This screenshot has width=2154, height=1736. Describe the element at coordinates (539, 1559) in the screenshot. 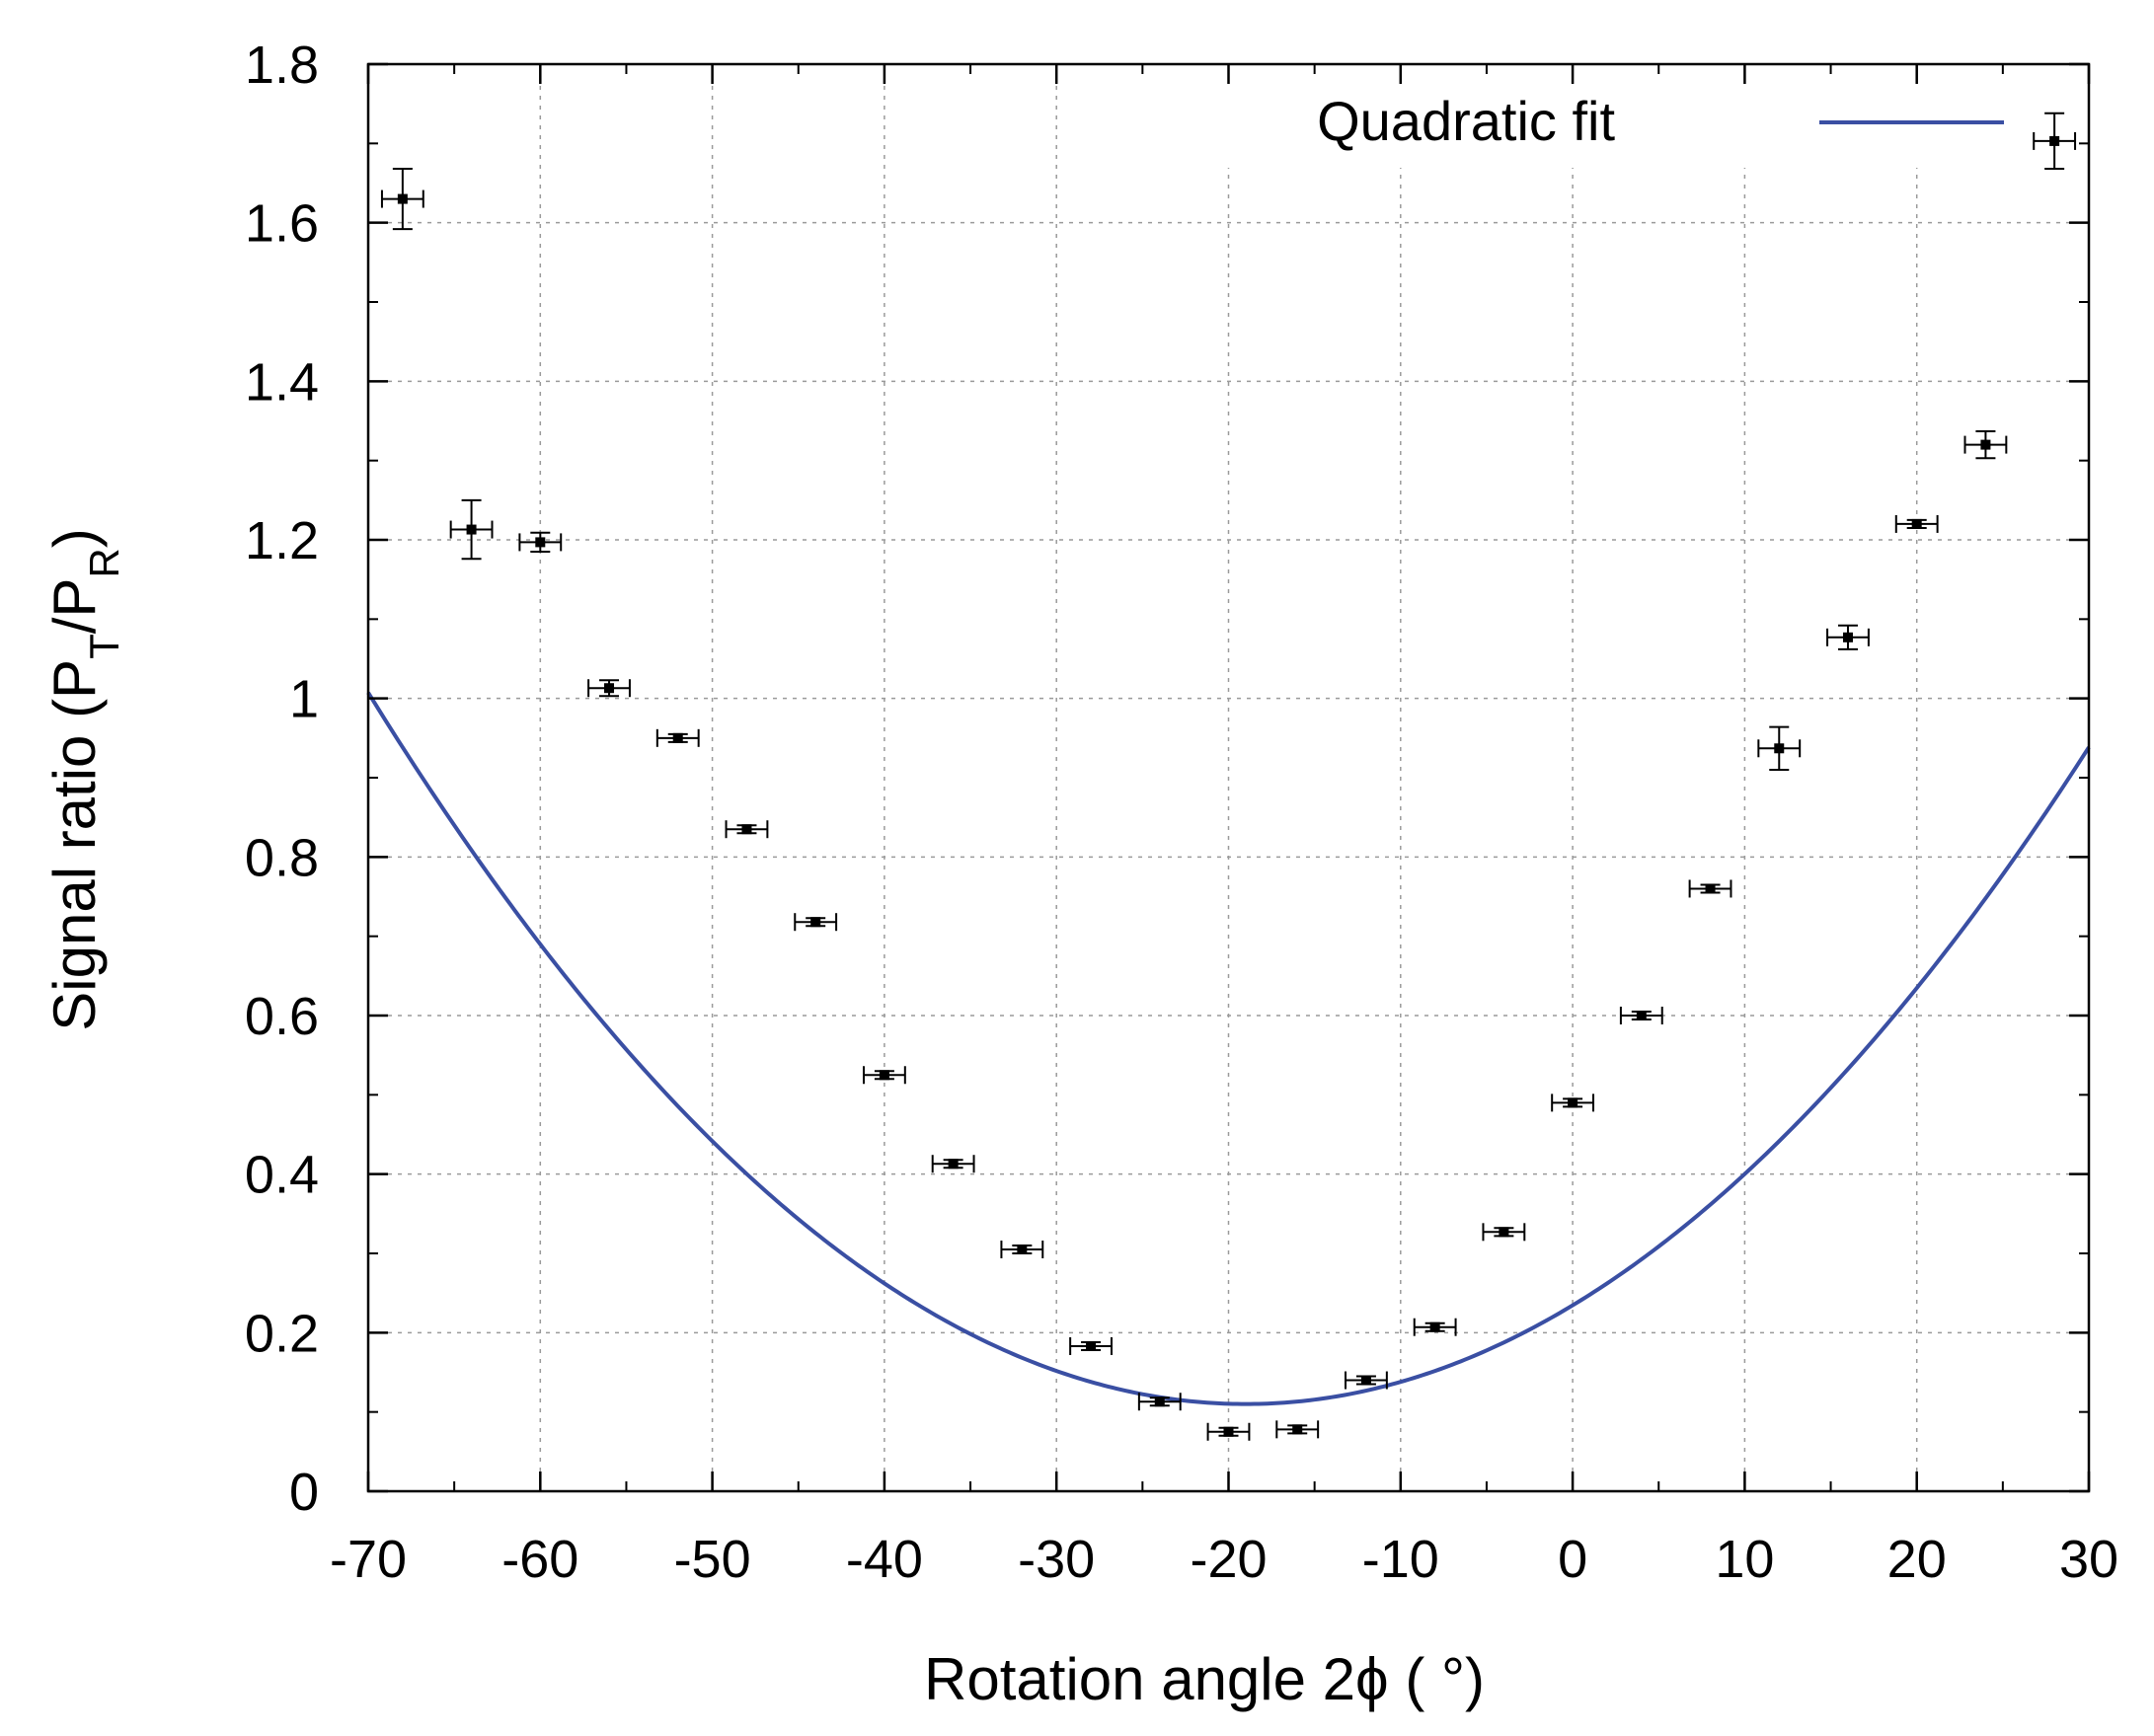

I see `x-tick-label: -60` at that location.